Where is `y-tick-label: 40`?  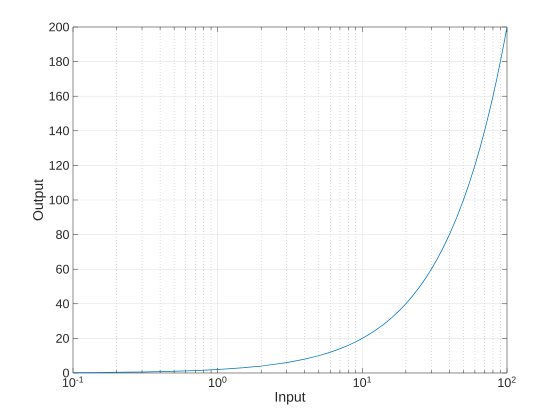
y-tick-label: 40 is located at coordinates (62, 303).